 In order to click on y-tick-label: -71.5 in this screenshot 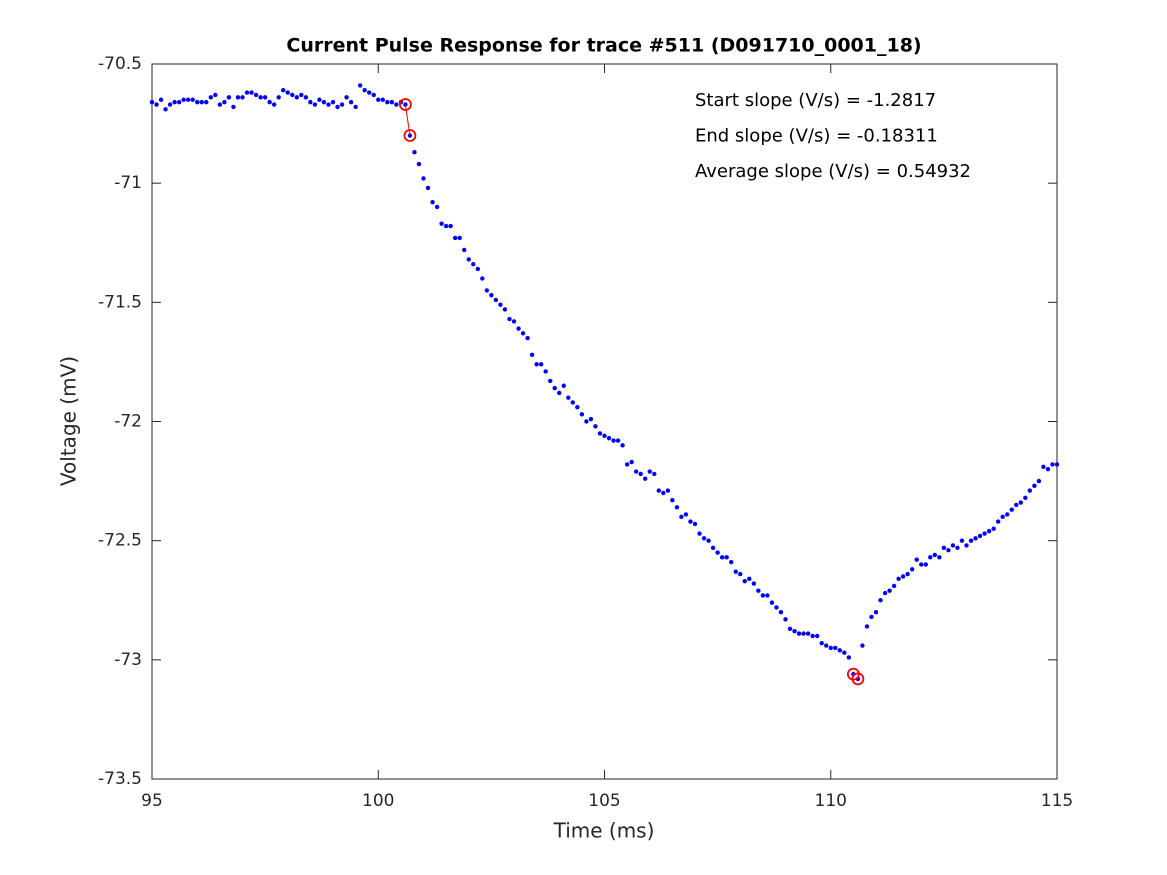, I will do `click(120, 302)`.